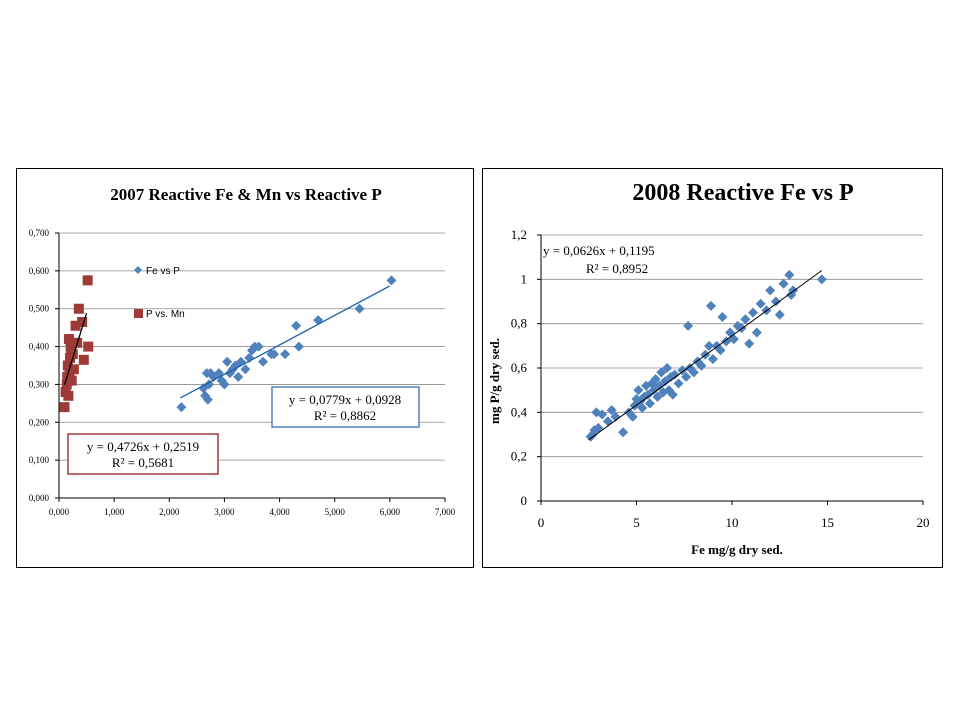 The width and height of the screenshot is (960, 720). Describe the element at coordinates (39, 384) in the screenshot. I see `y-tick-label: 0,300` at that location.